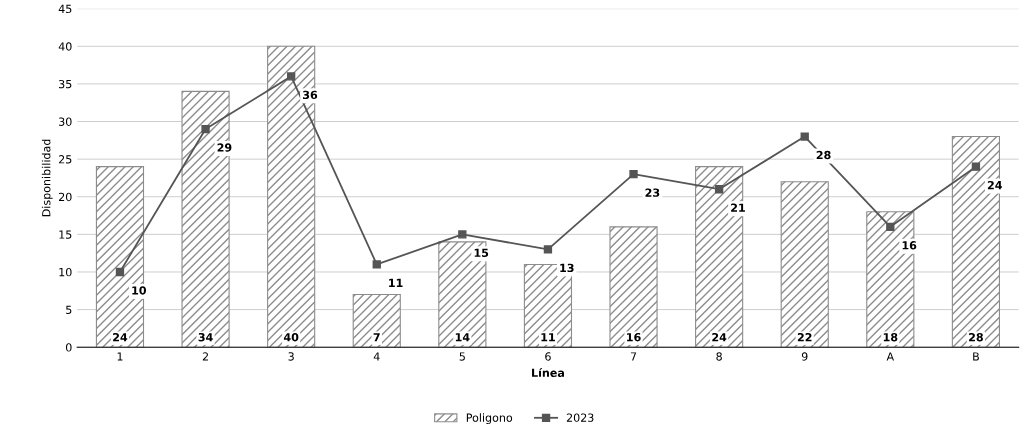 This screenshot has height=434, width=1029. I want to click on x-axis-title: Línea, so click(548, 372).